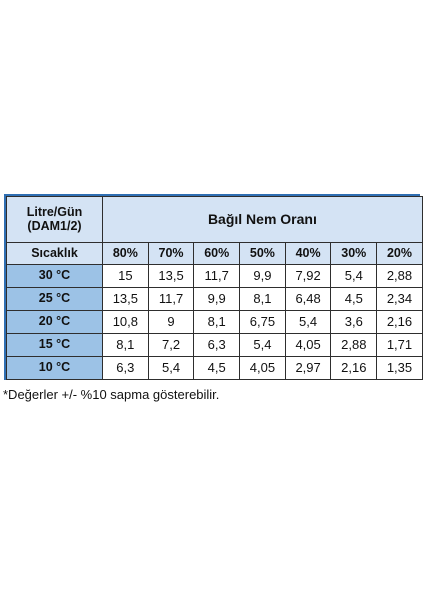  Describe the element at coordinates (399, 299) in the screenshot. I see `value-cell: 2,34` at that location.